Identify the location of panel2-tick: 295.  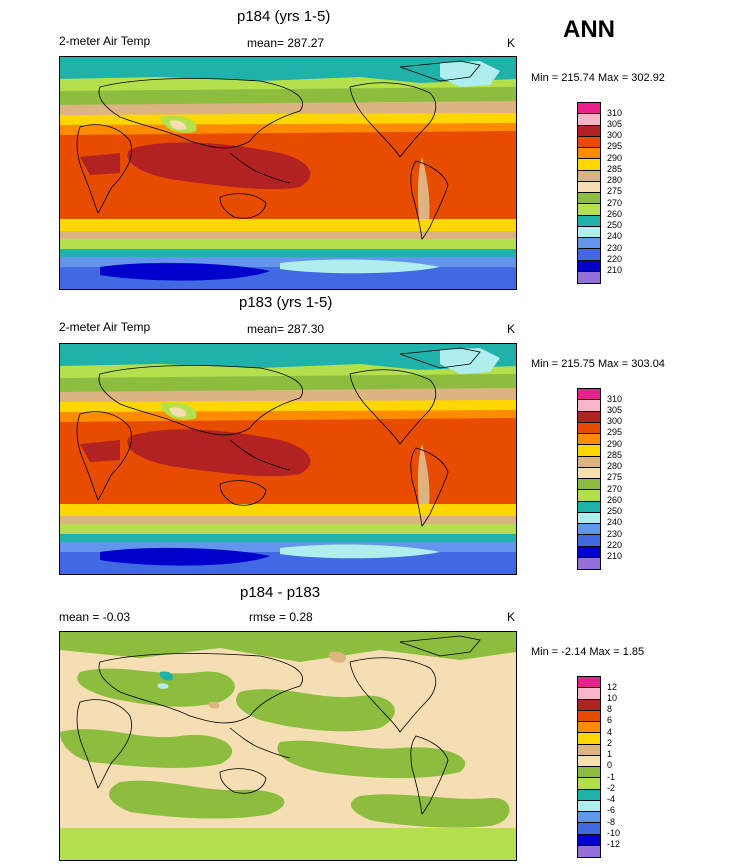
(615, 432).